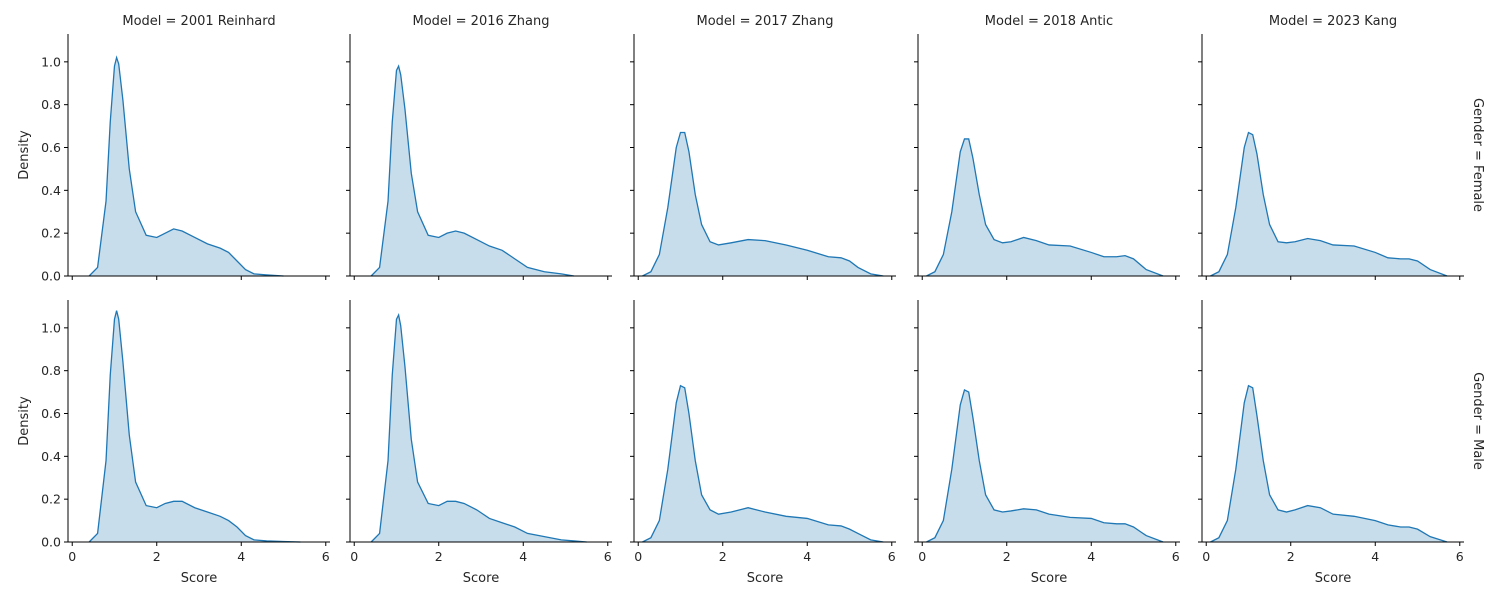 The height and width of the screenshot is (600, 1500). I want to click on panel-1-4: 0 2 4 6 Score Gender = Male, so click(1341, 443).